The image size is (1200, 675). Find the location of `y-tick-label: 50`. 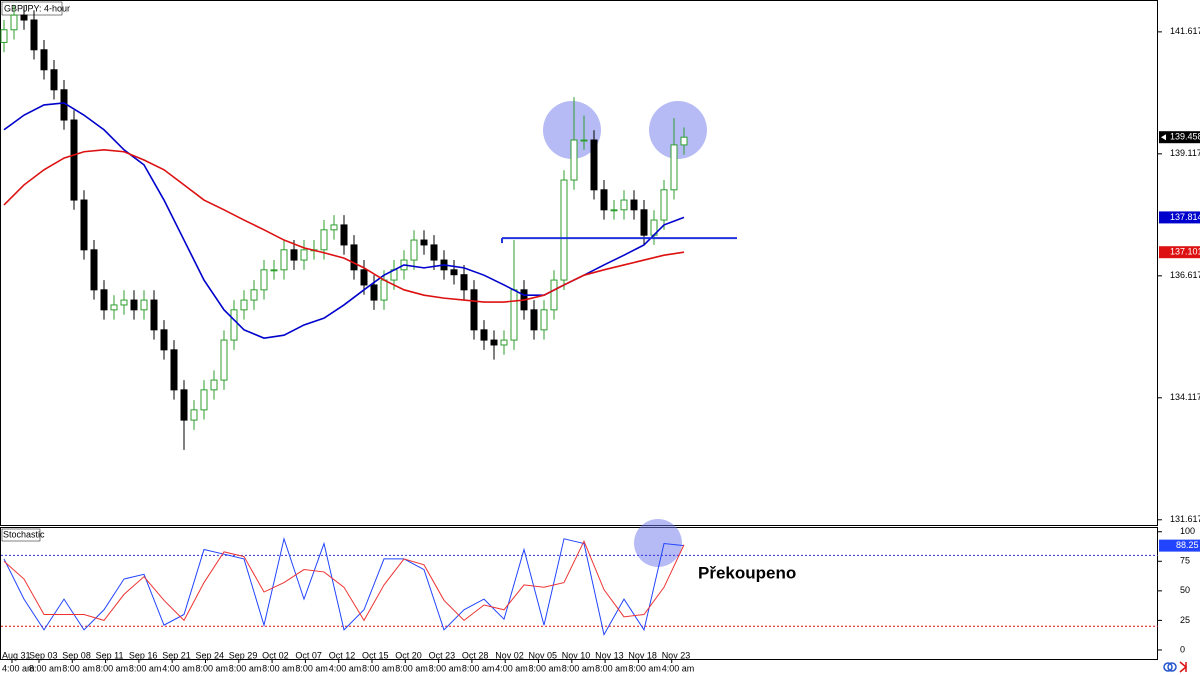

y-tick-label: 50 is located at coordinates (1185, 590).